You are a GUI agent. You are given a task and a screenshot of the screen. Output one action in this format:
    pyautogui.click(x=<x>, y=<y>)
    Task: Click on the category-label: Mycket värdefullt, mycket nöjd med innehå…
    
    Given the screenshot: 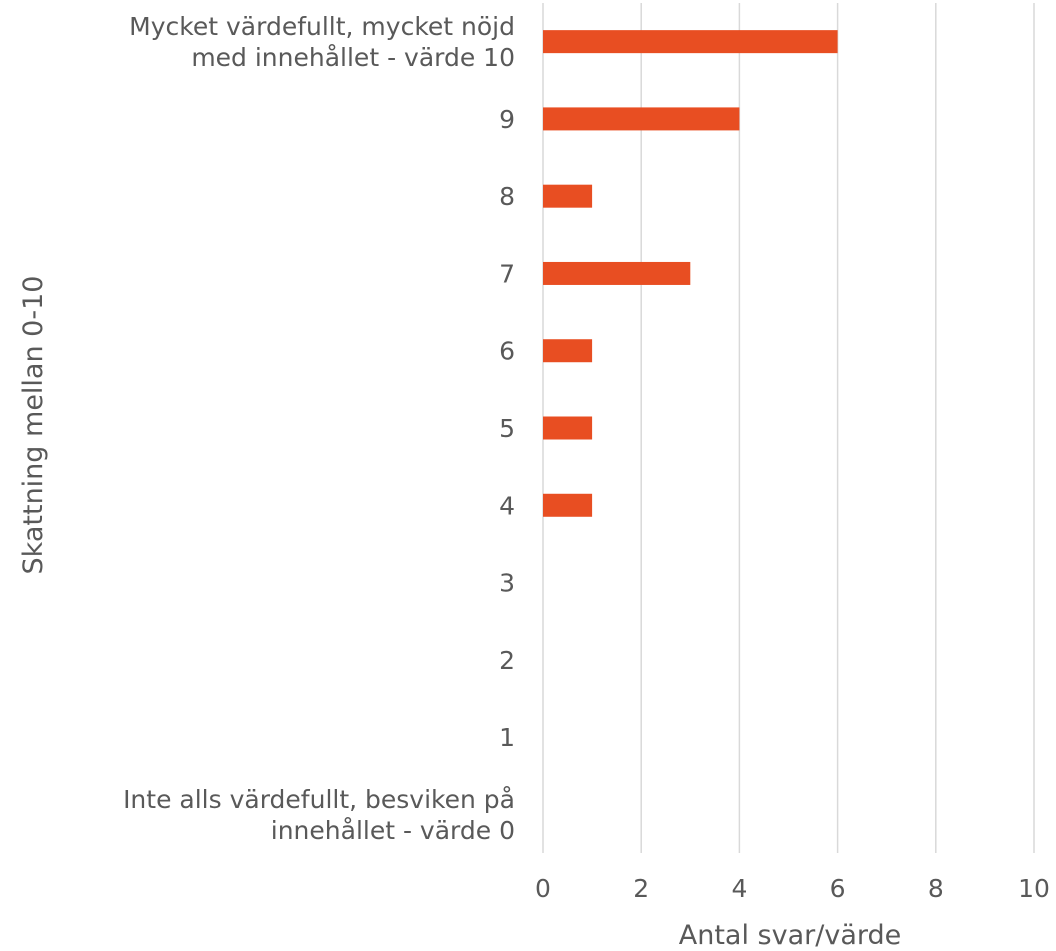 What is the action you would take?
    pyautogui.click(x=322, y=42)
    